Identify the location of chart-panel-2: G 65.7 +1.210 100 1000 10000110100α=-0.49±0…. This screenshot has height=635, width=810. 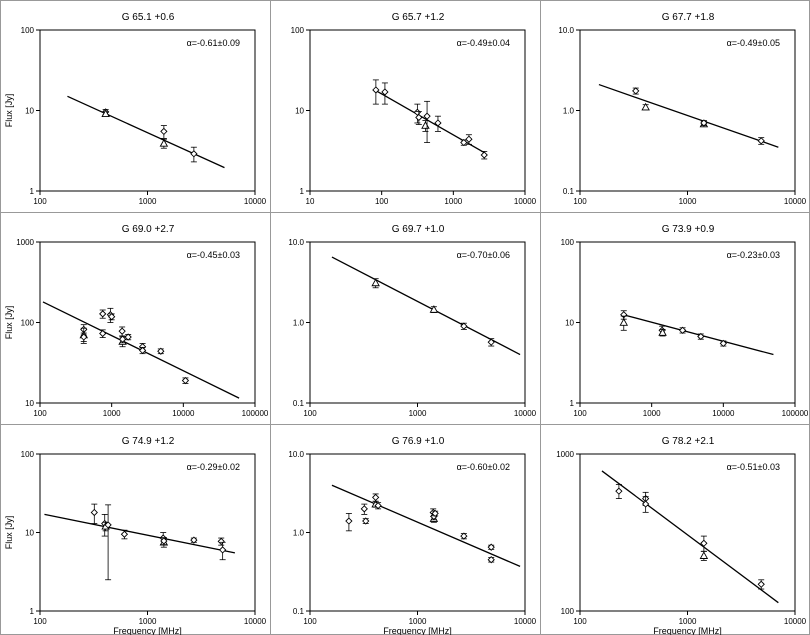
(414, 109).